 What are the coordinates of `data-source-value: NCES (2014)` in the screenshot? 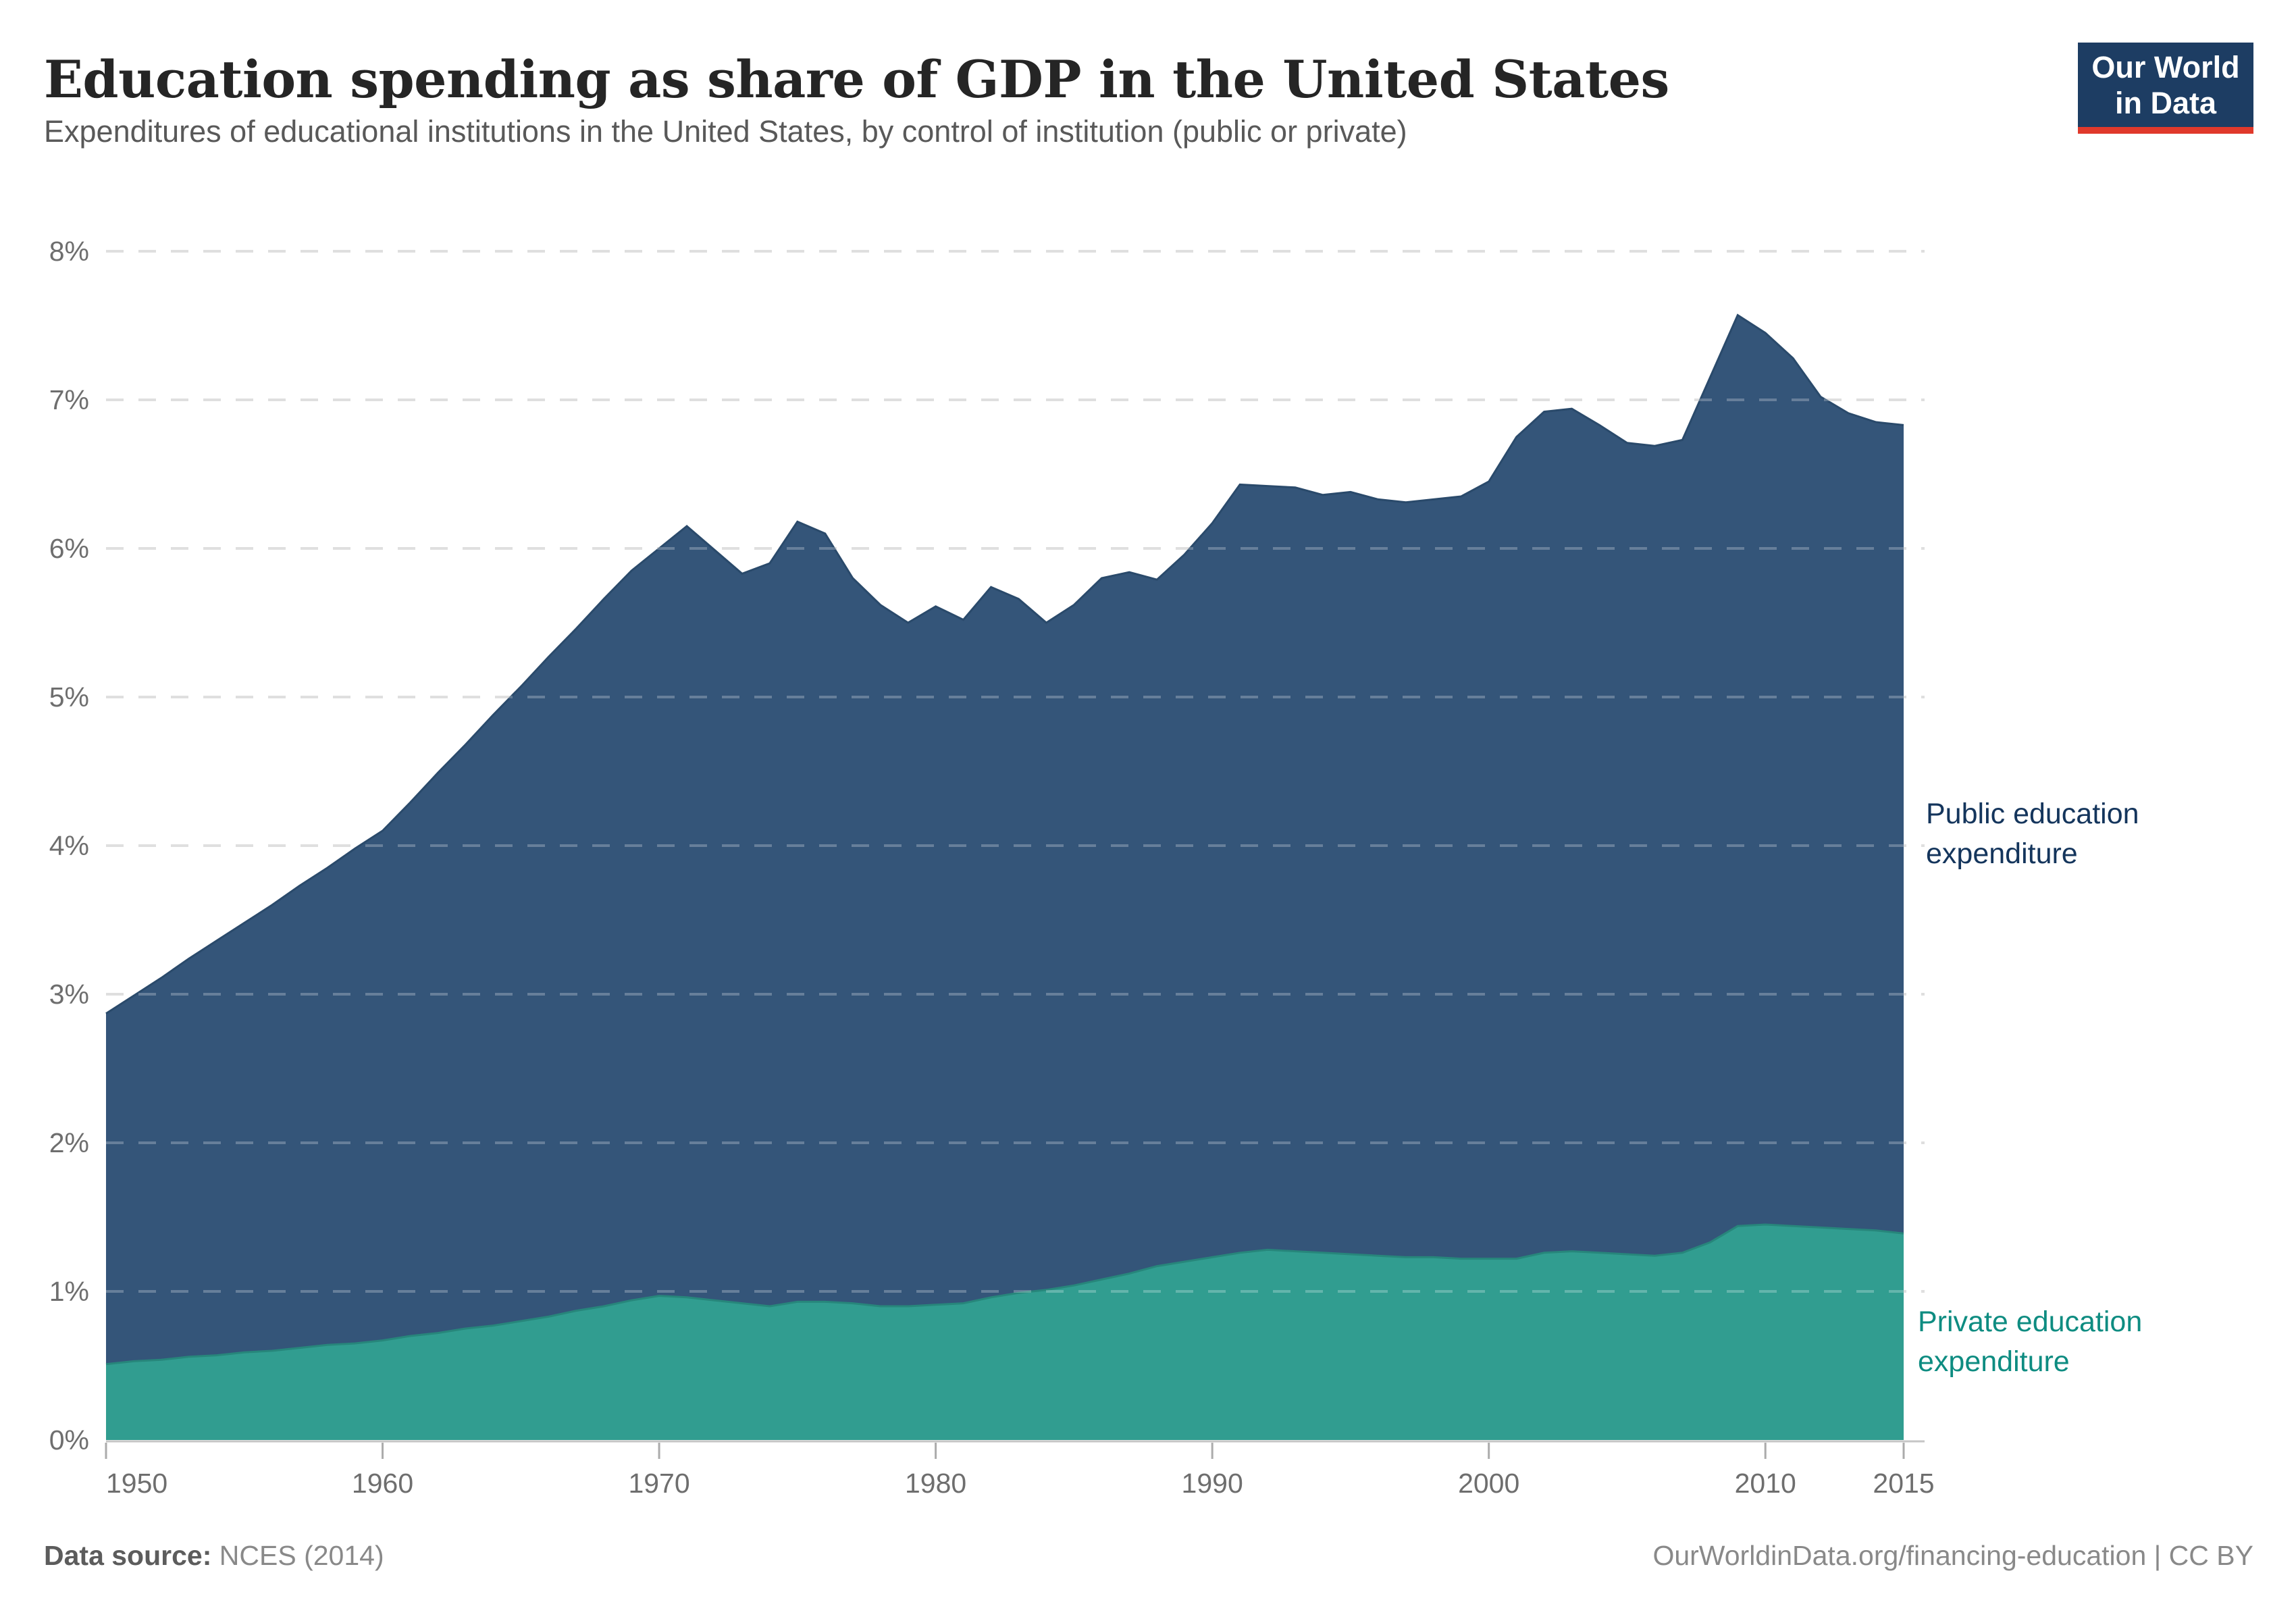 It's located at (301, 1555).